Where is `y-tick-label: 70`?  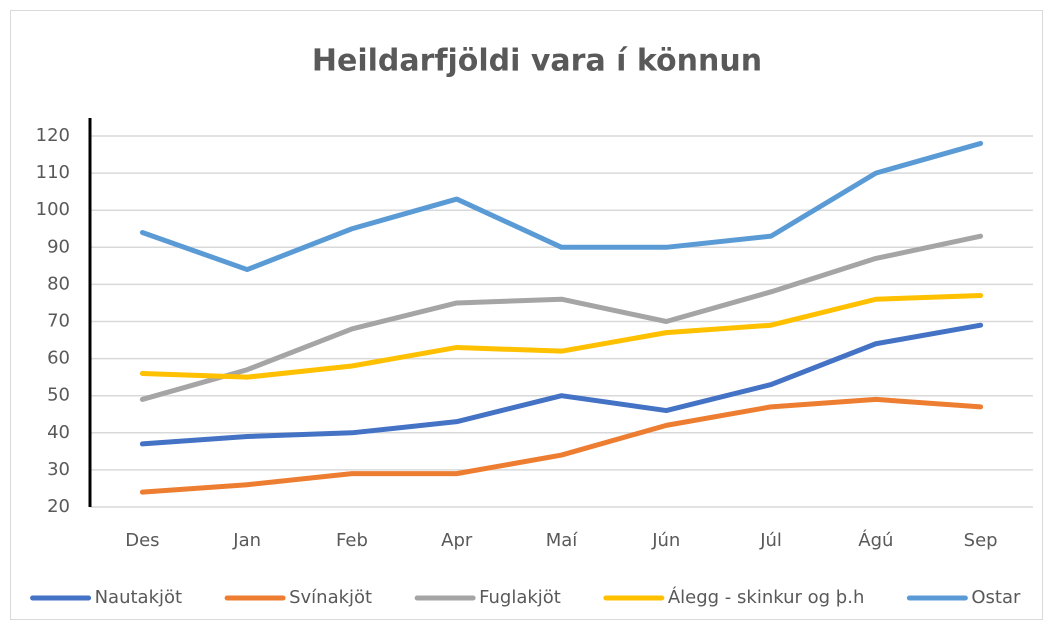
y-tick-label: 70 is located at coordinates (58, 321).